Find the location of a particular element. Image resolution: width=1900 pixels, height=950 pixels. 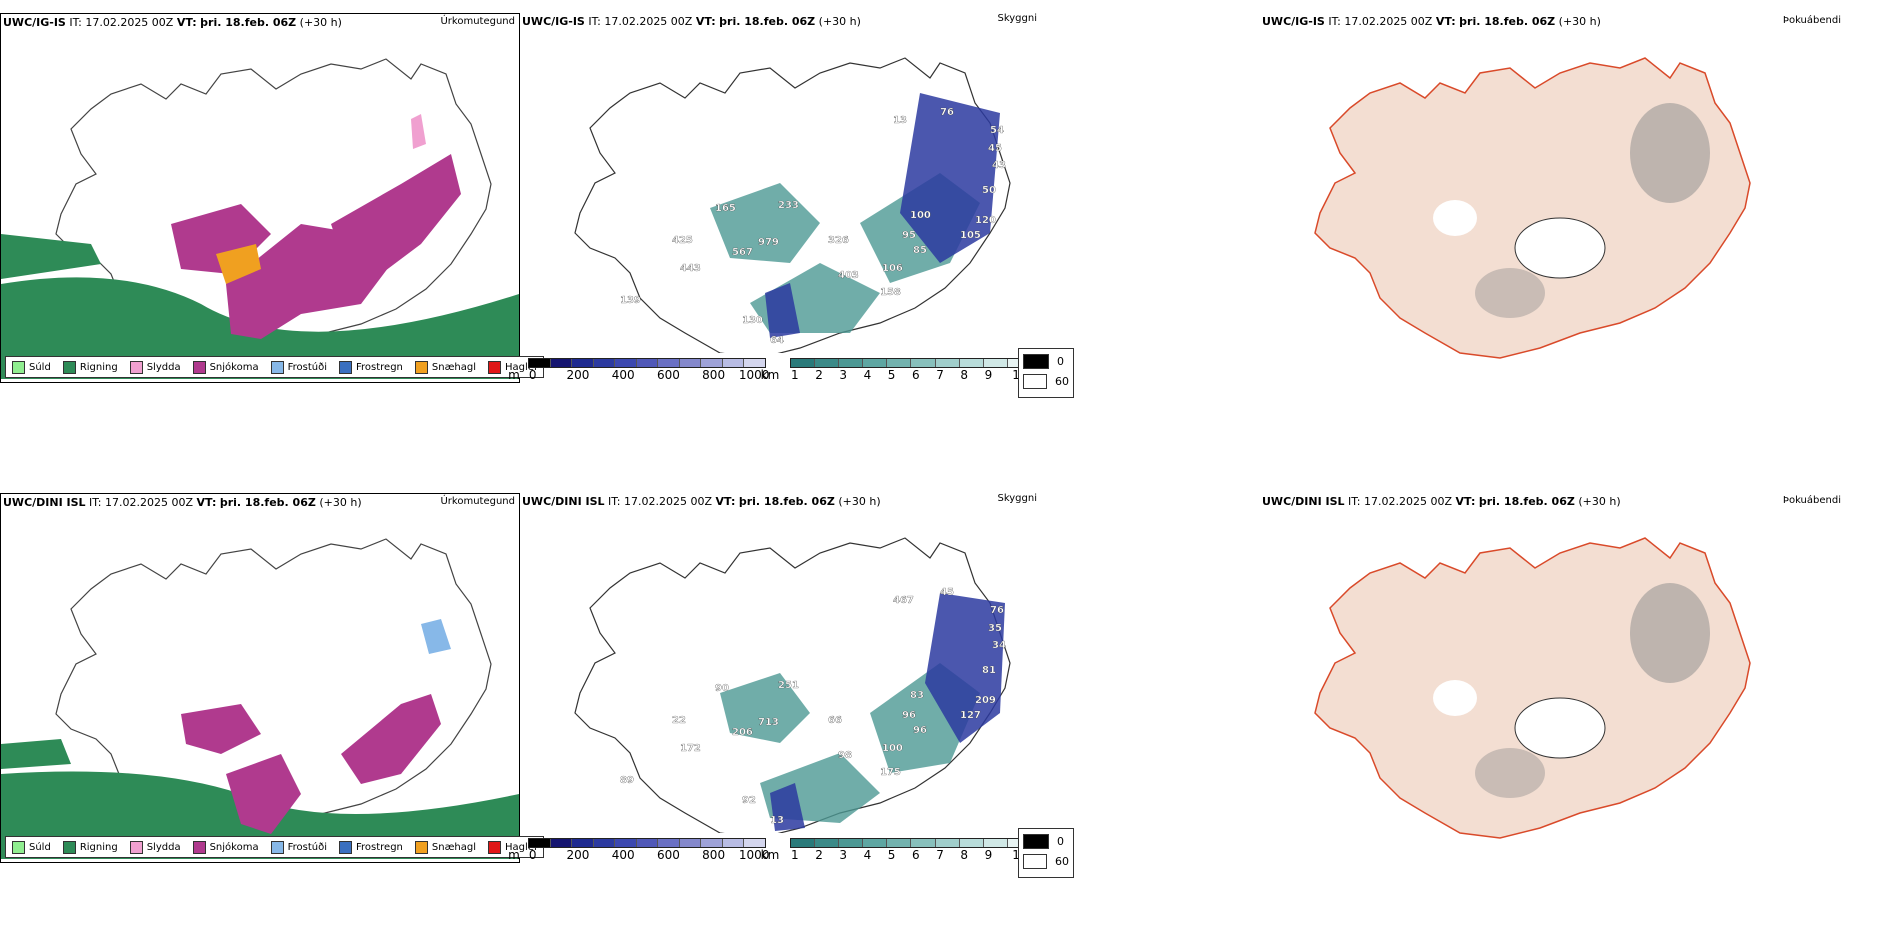

ceiling-value-label: 130 is located at coordinates (752, 320).